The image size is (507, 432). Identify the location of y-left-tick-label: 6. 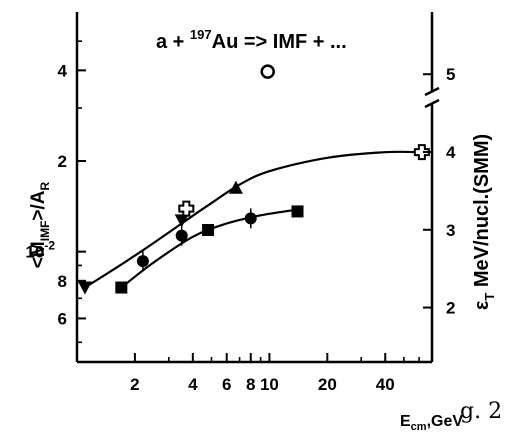
(62, 318).